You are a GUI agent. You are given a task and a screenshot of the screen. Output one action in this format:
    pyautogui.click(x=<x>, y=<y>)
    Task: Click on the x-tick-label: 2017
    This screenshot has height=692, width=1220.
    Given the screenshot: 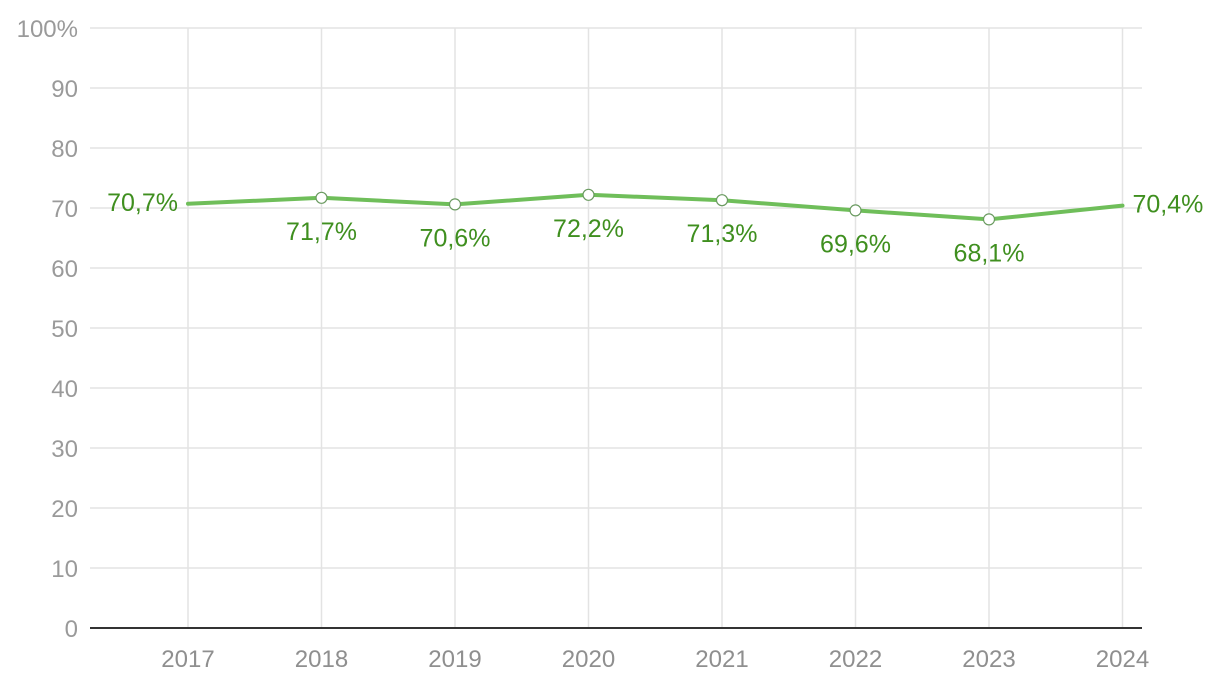 What is the action you would take?
    pyautogui.click(x=187, y=659)
    